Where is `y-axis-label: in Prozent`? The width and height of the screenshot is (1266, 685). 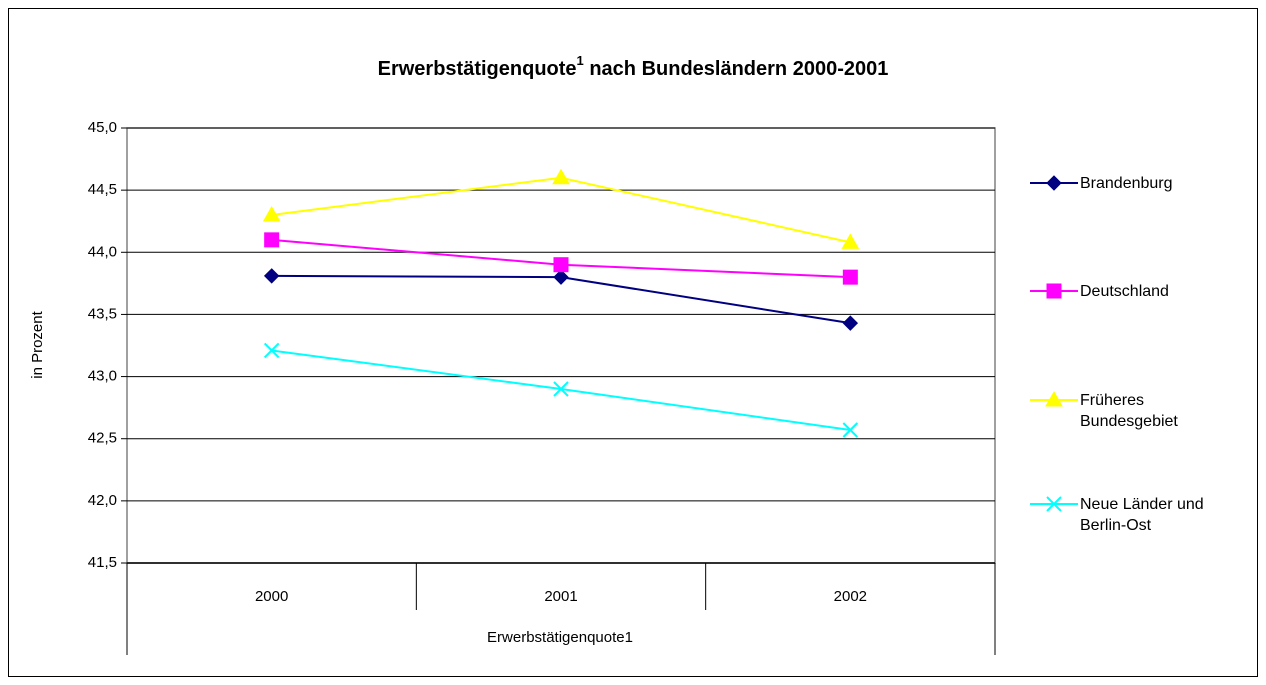
y-axis-label: in Prozent is located at coordinates (37, 344).